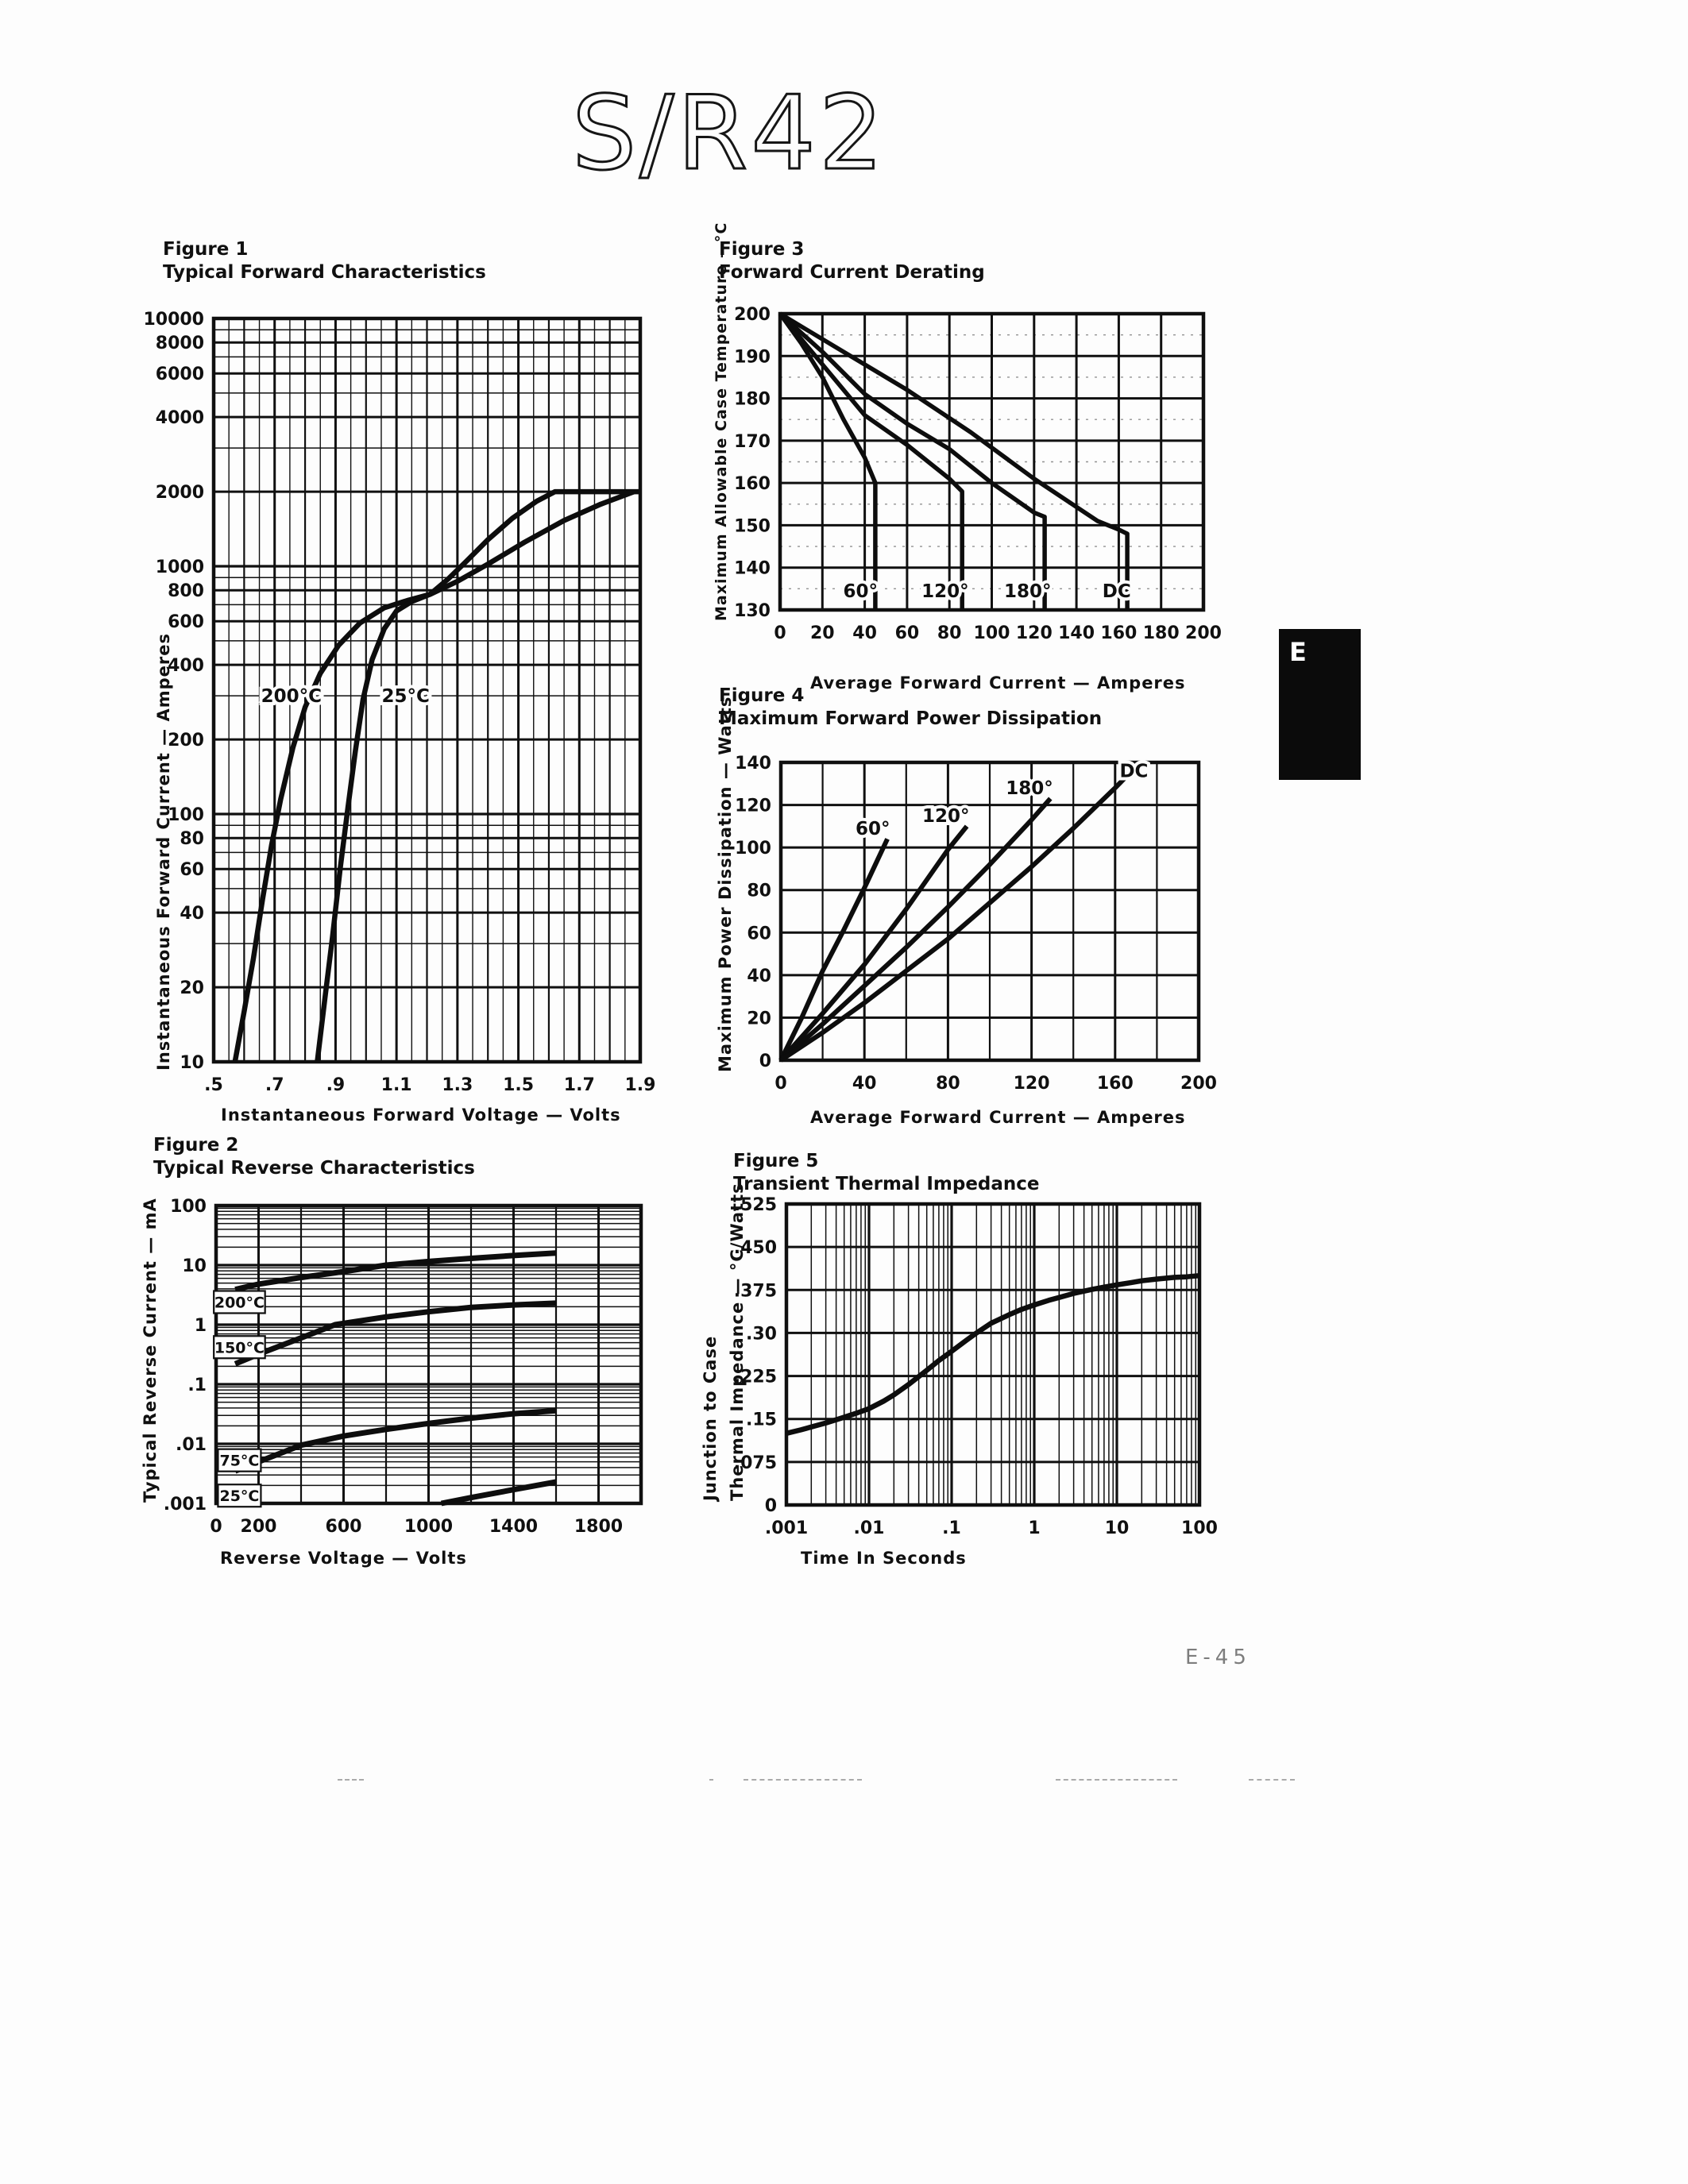 The width and height of the screenshot is (1688, 2184). I want to click on figure-4-label: Figure 4, so click(762, 695).